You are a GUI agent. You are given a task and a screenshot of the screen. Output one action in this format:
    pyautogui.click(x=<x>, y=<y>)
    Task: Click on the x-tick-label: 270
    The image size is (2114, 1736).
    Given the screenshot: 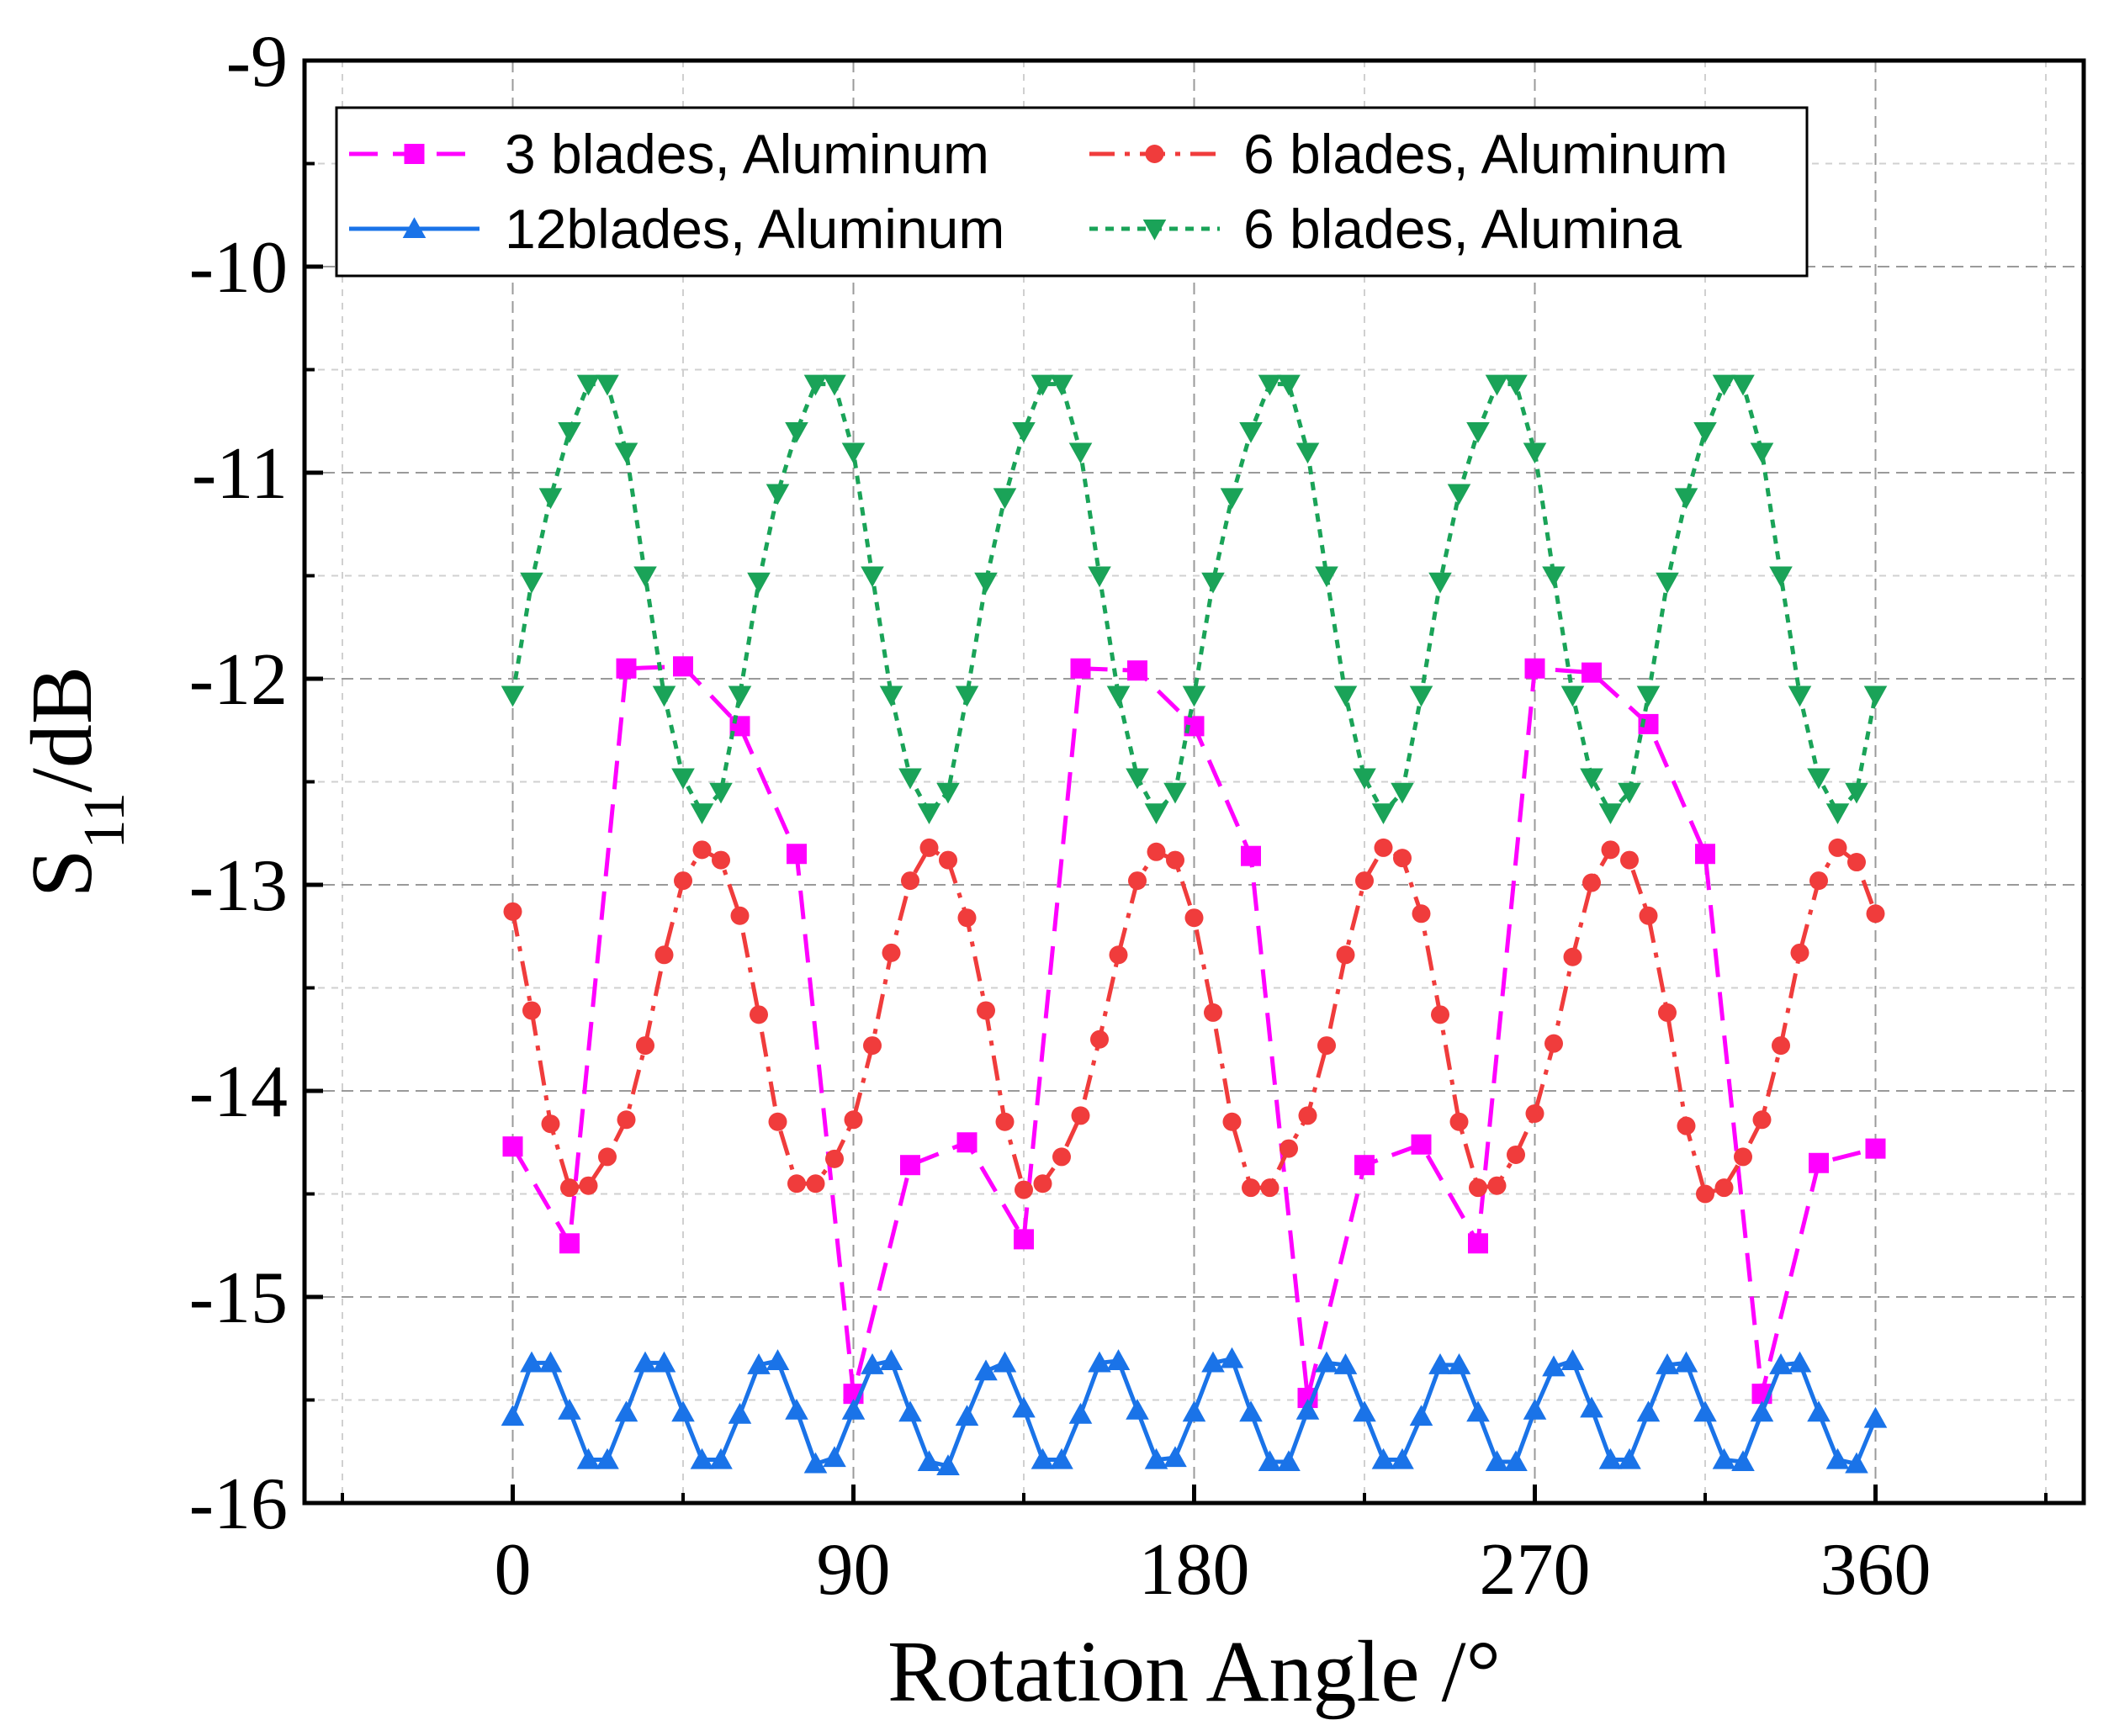 What is the action you would take?
    pyautogui.click(x=1535, y=1570)
    